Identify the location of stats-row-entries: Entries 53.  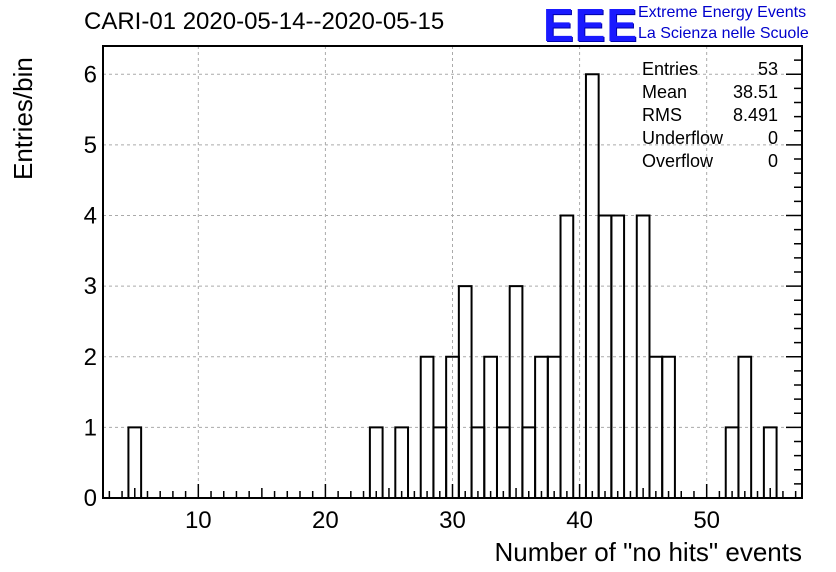
(710, 69).